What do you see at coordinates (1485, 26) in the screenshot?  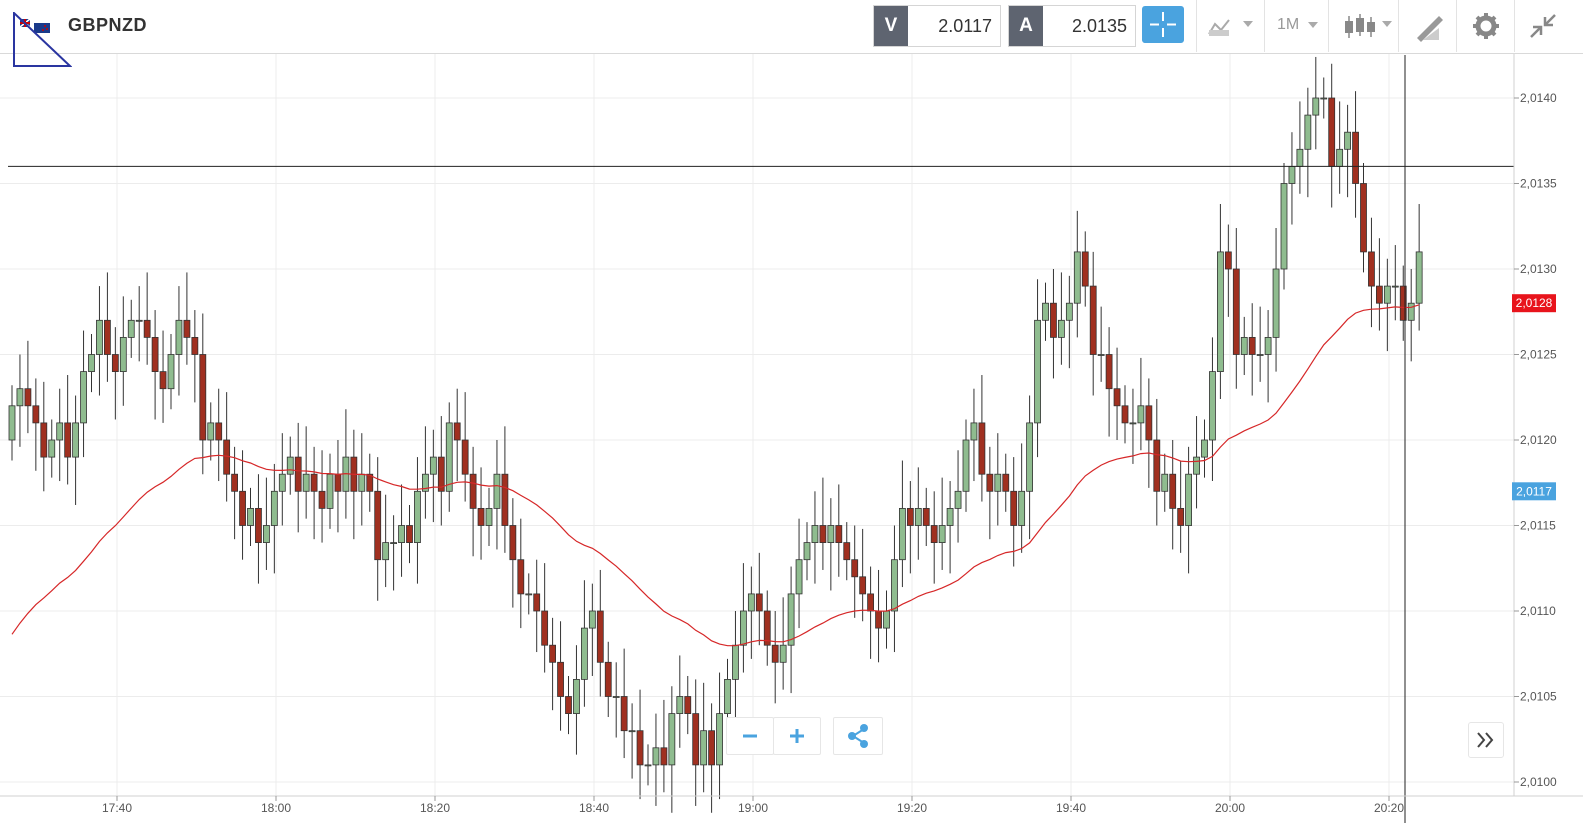 I see `settings-button` at bounding box center [1485, 26].